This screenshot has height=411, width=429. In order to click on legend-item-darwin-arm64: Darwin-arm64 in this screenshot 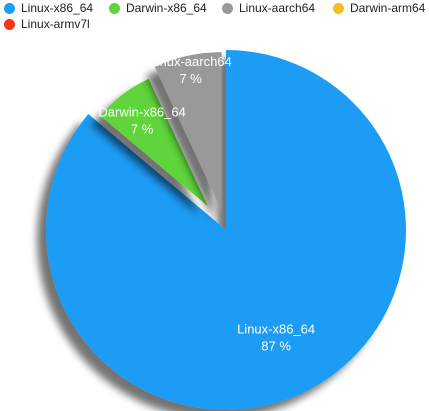, I will do `click(379, 8)`.